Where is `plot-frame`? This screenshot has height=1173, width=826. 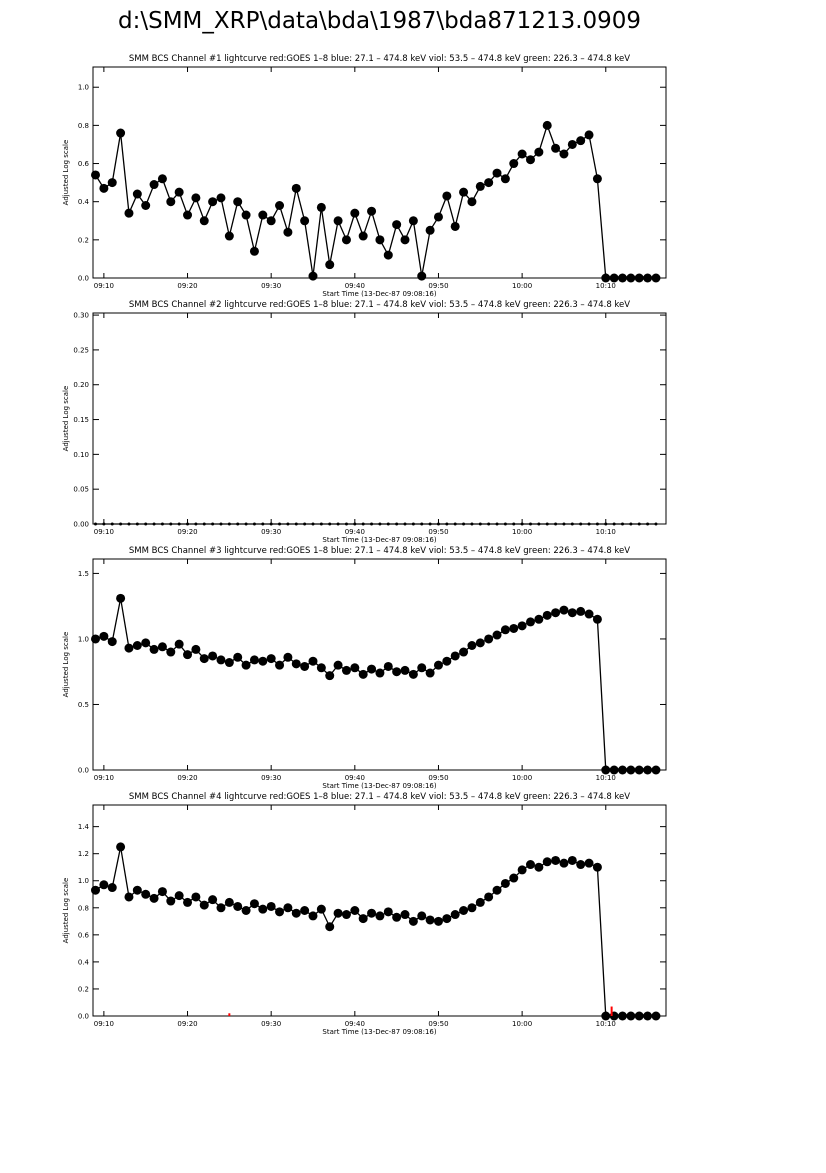
plot-frame is located at coordinates (379, 172).